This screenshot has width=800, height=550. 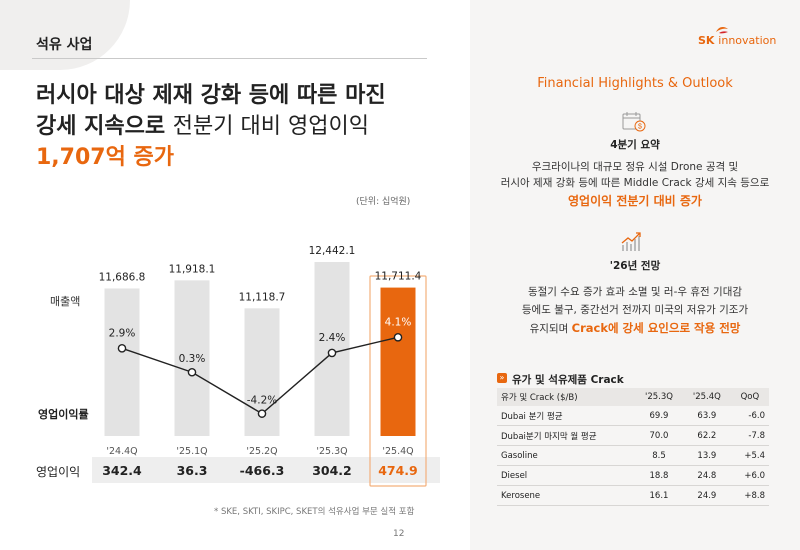 What do you see at coordinates (566, 495) in the screenshot?
I see `row-label: Kerosene` at bounding box center [566, 495].